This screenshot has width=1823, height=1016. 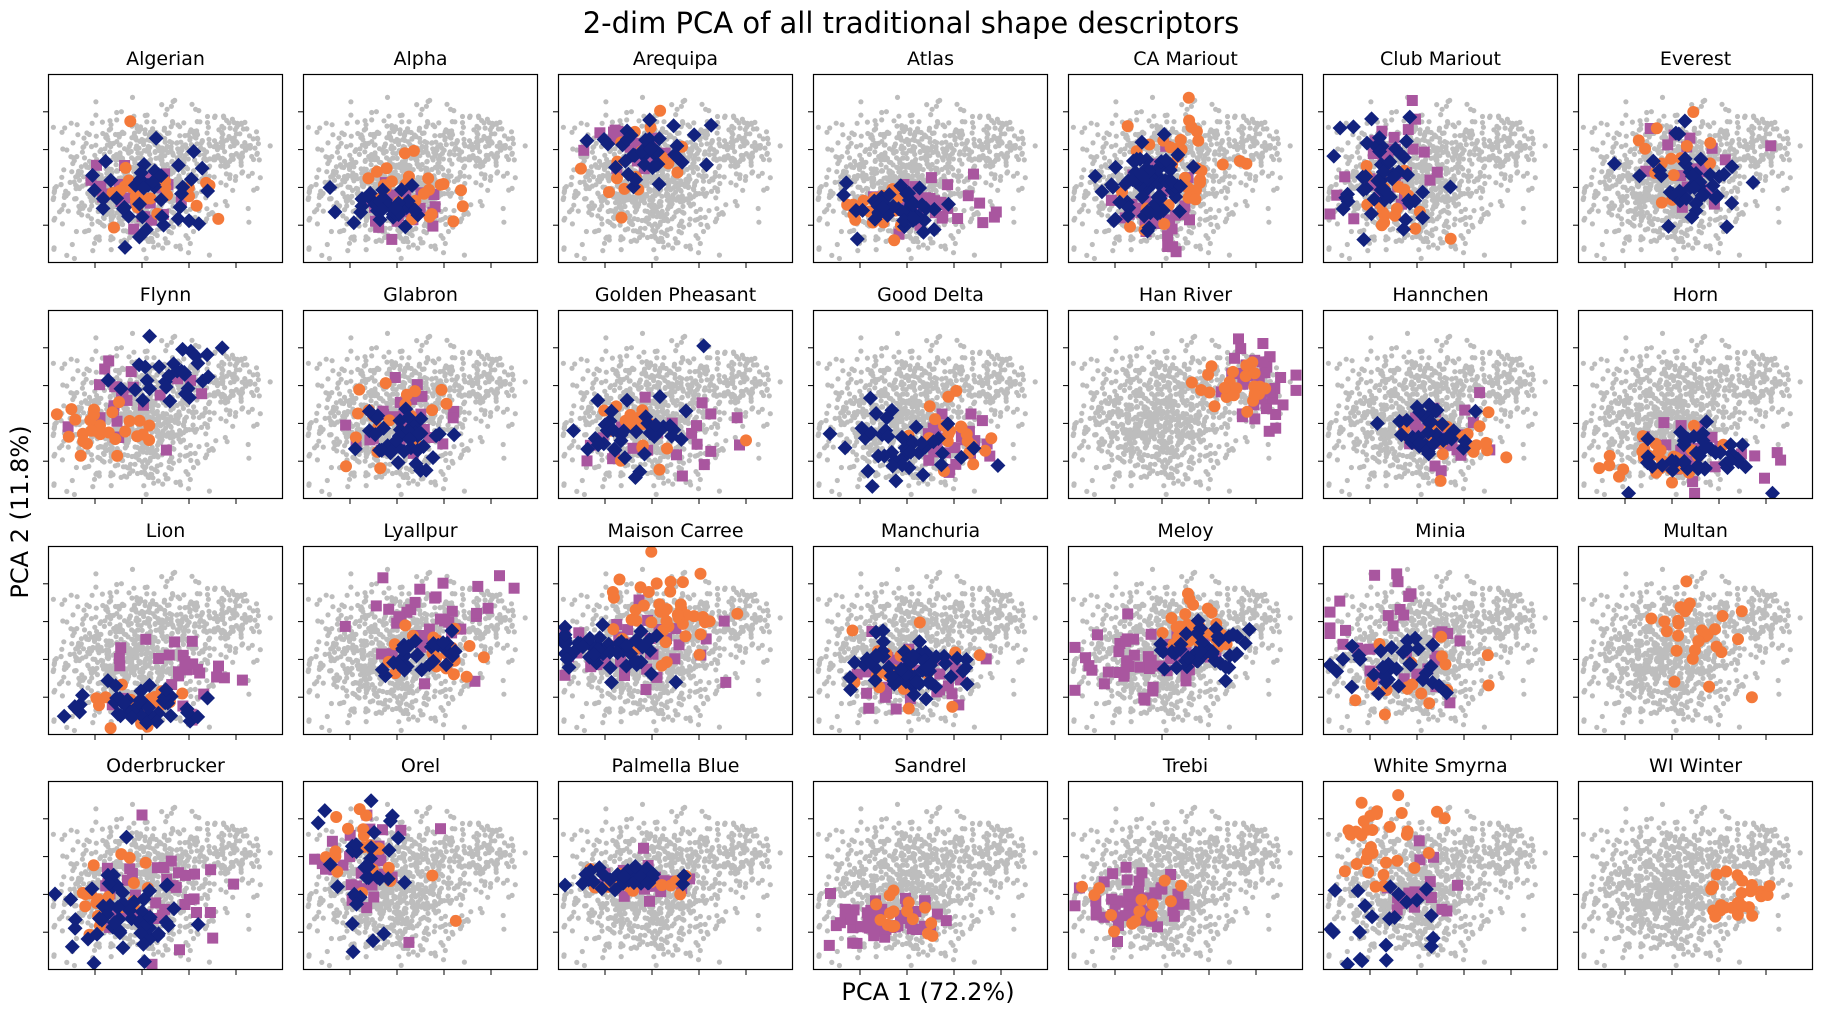 What do you see at coordinates (416, 178) in the screenshot?
I see `panel-points` at bounding box center [416, 178].